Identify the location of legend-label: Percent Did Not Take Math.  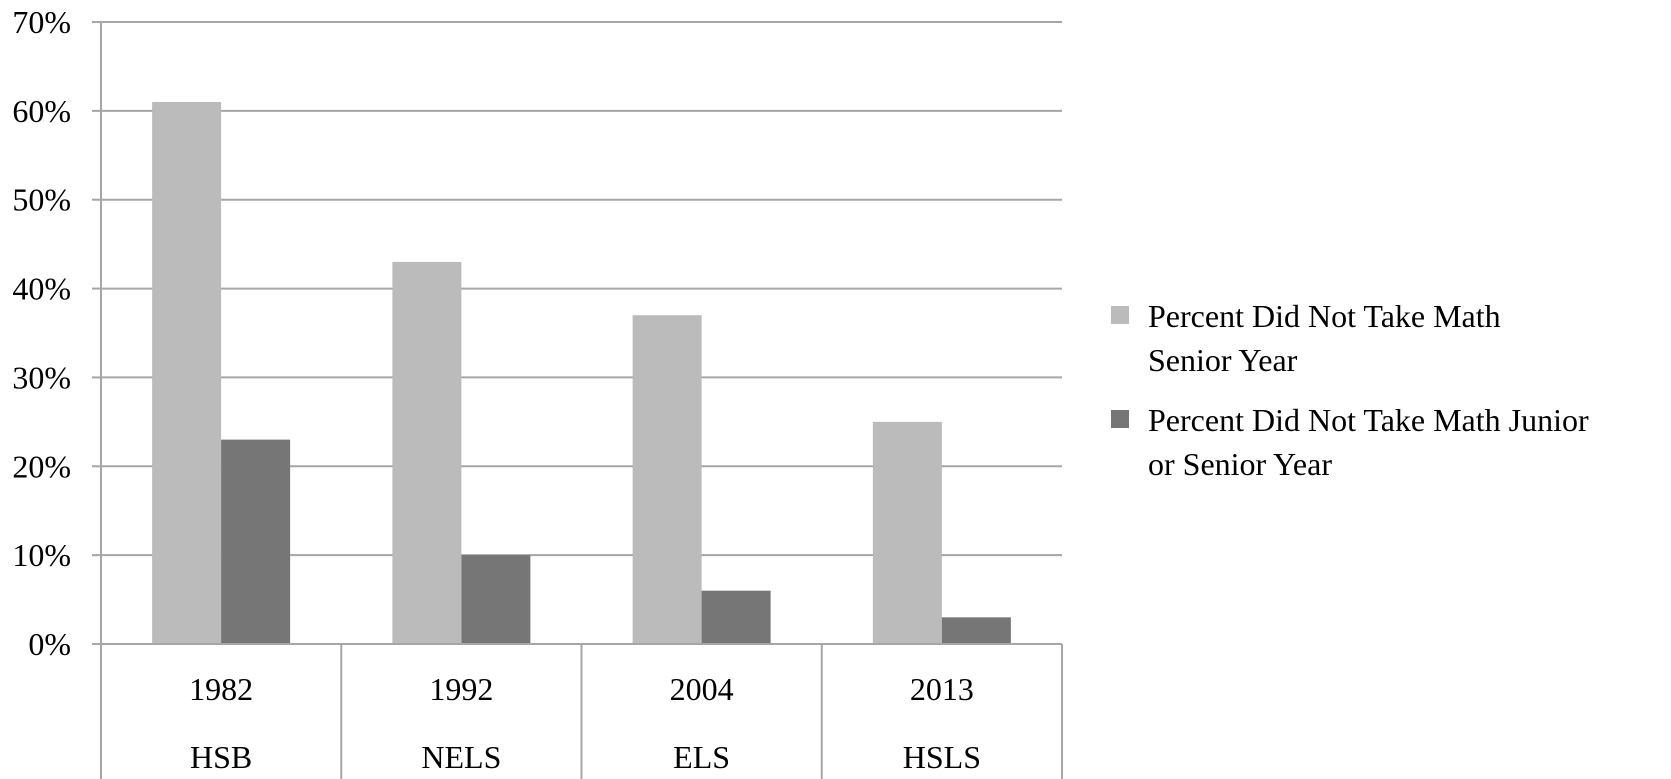
(1324, 316).